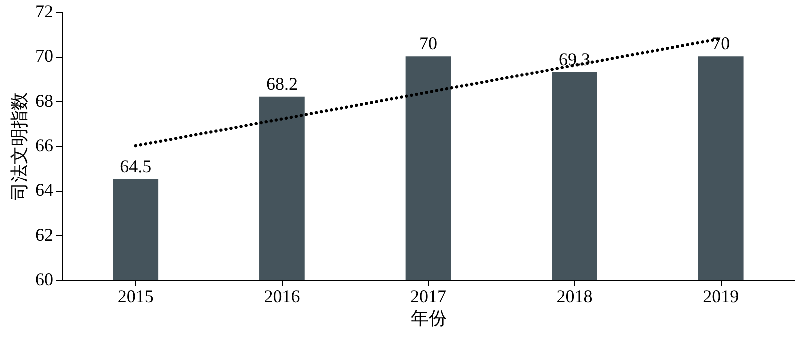  Describe the element at coordinates (136, 296) in the screenshot. I see `x-tick-label: 2015` at that location.